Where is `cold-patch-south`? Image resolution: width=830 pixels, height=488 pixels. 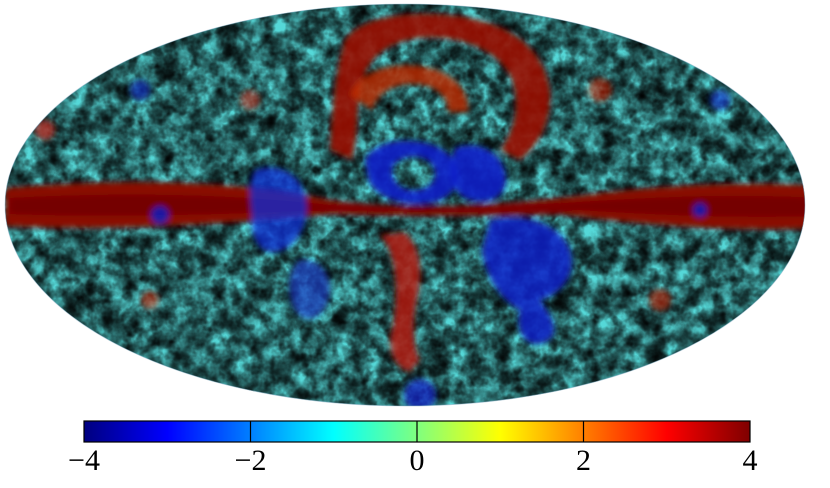 cold-patch-south is located at coordinates (309, 289).